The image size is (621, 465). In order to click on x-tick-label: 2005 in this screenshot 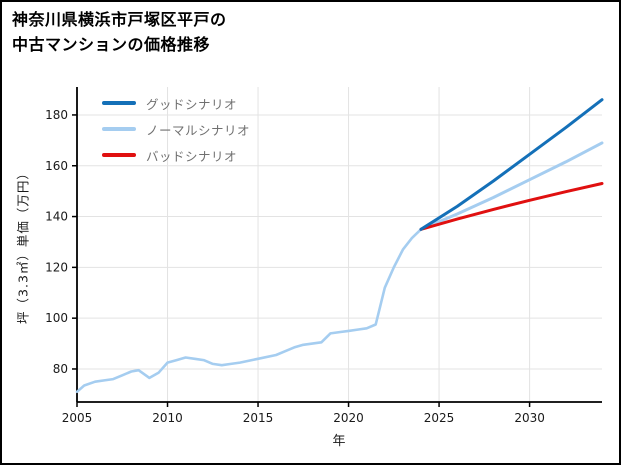, I will do `click(77, 418)`.